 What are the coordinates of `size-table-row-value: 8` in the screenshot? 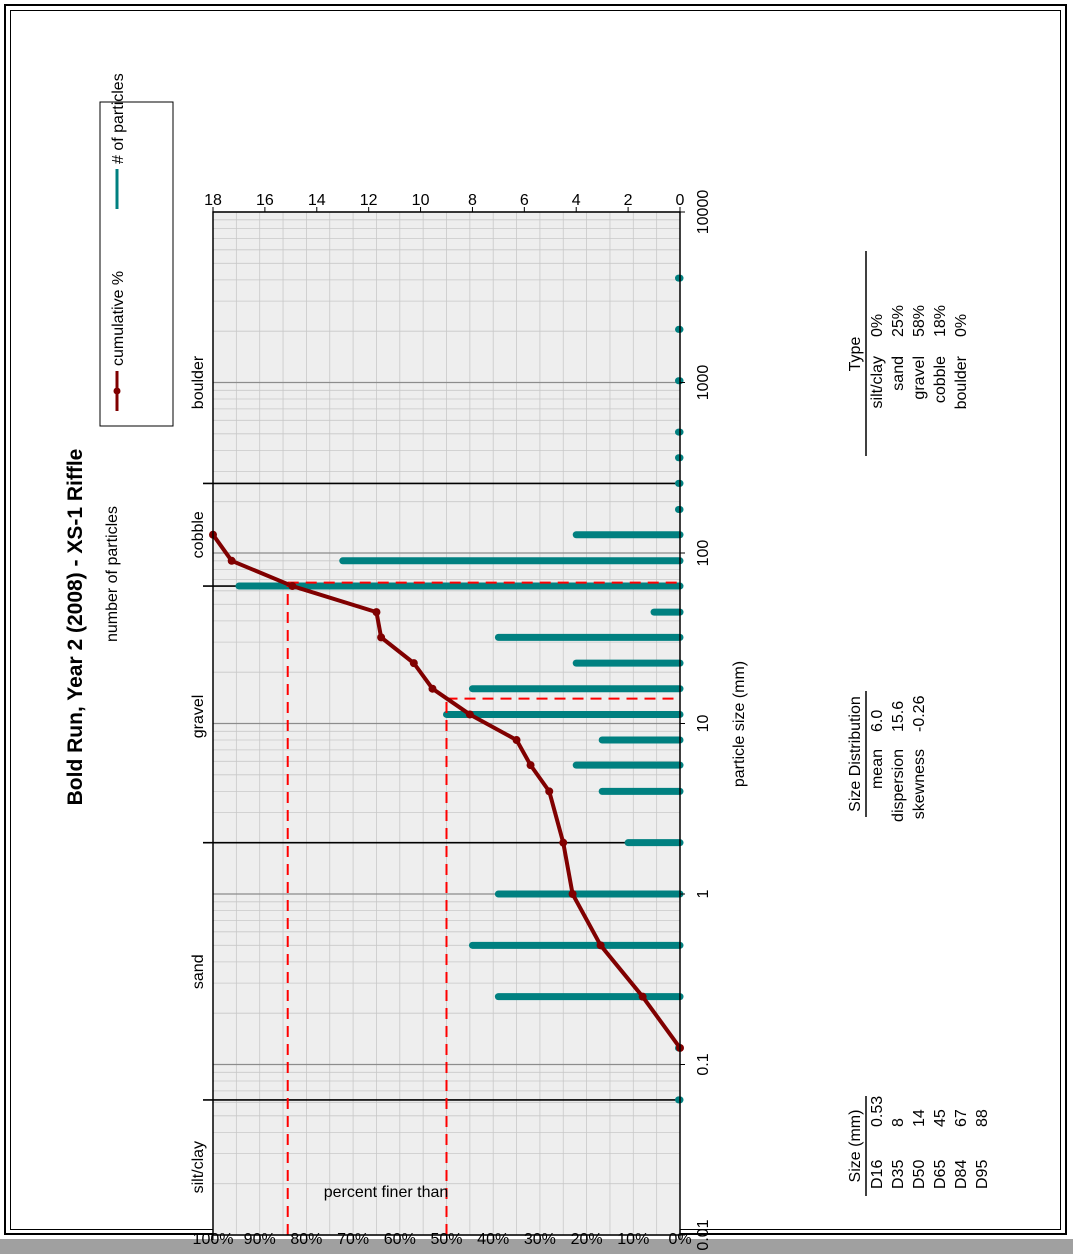 It's located at (898, 1122).